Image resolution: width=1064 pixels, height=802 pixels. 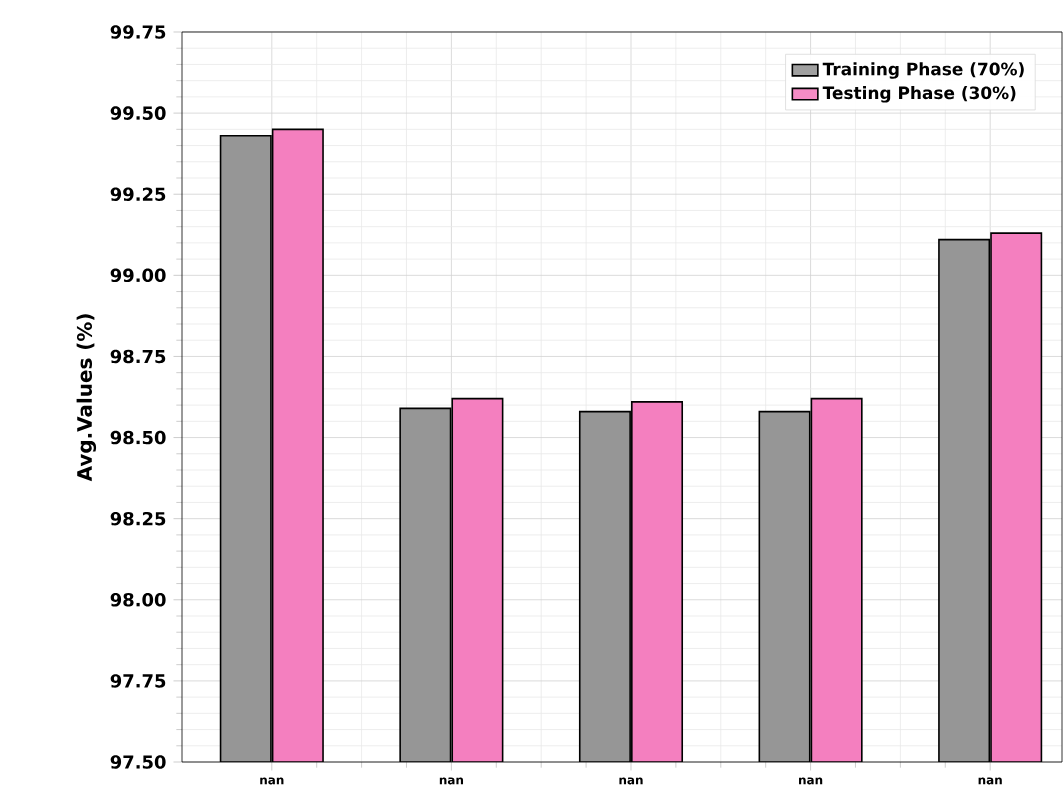 I want to click on y-tick-label: 98.75, so click(x=138, y=356).